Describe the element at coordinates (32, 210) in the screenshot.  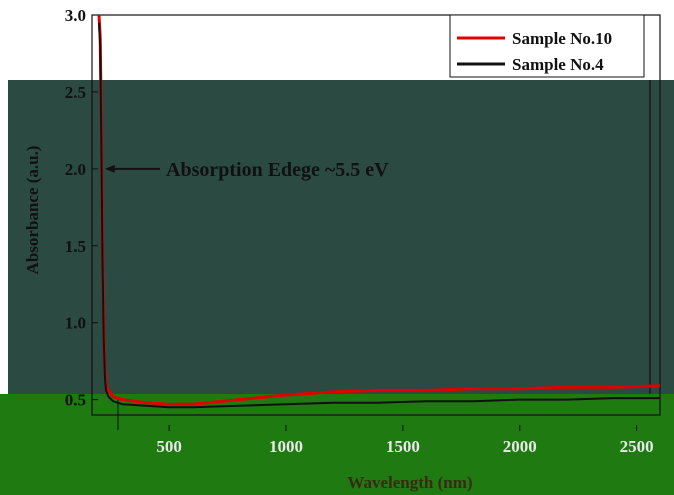
I see `y-axis-title: Absorbance (a.u.)` at that location.